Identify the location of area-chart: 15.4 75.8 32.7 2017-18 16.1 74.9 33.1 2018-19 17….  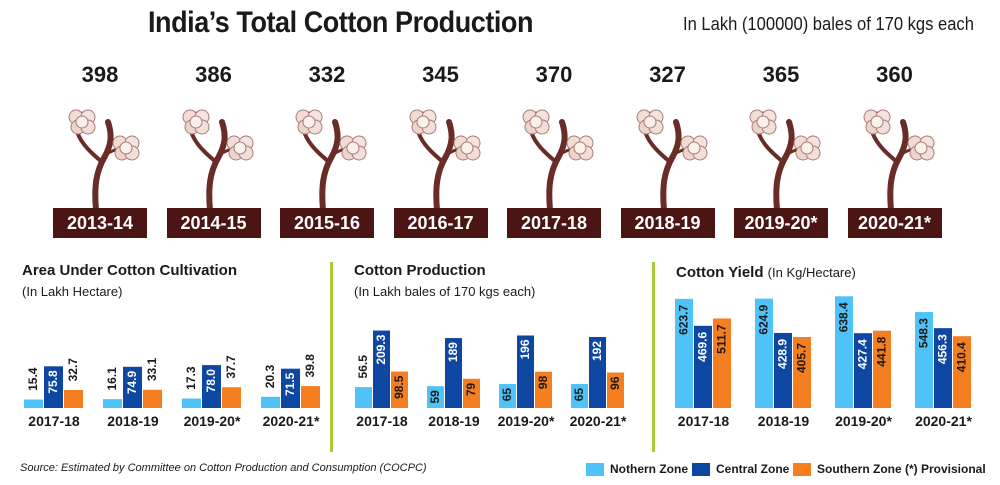
(172, 391).